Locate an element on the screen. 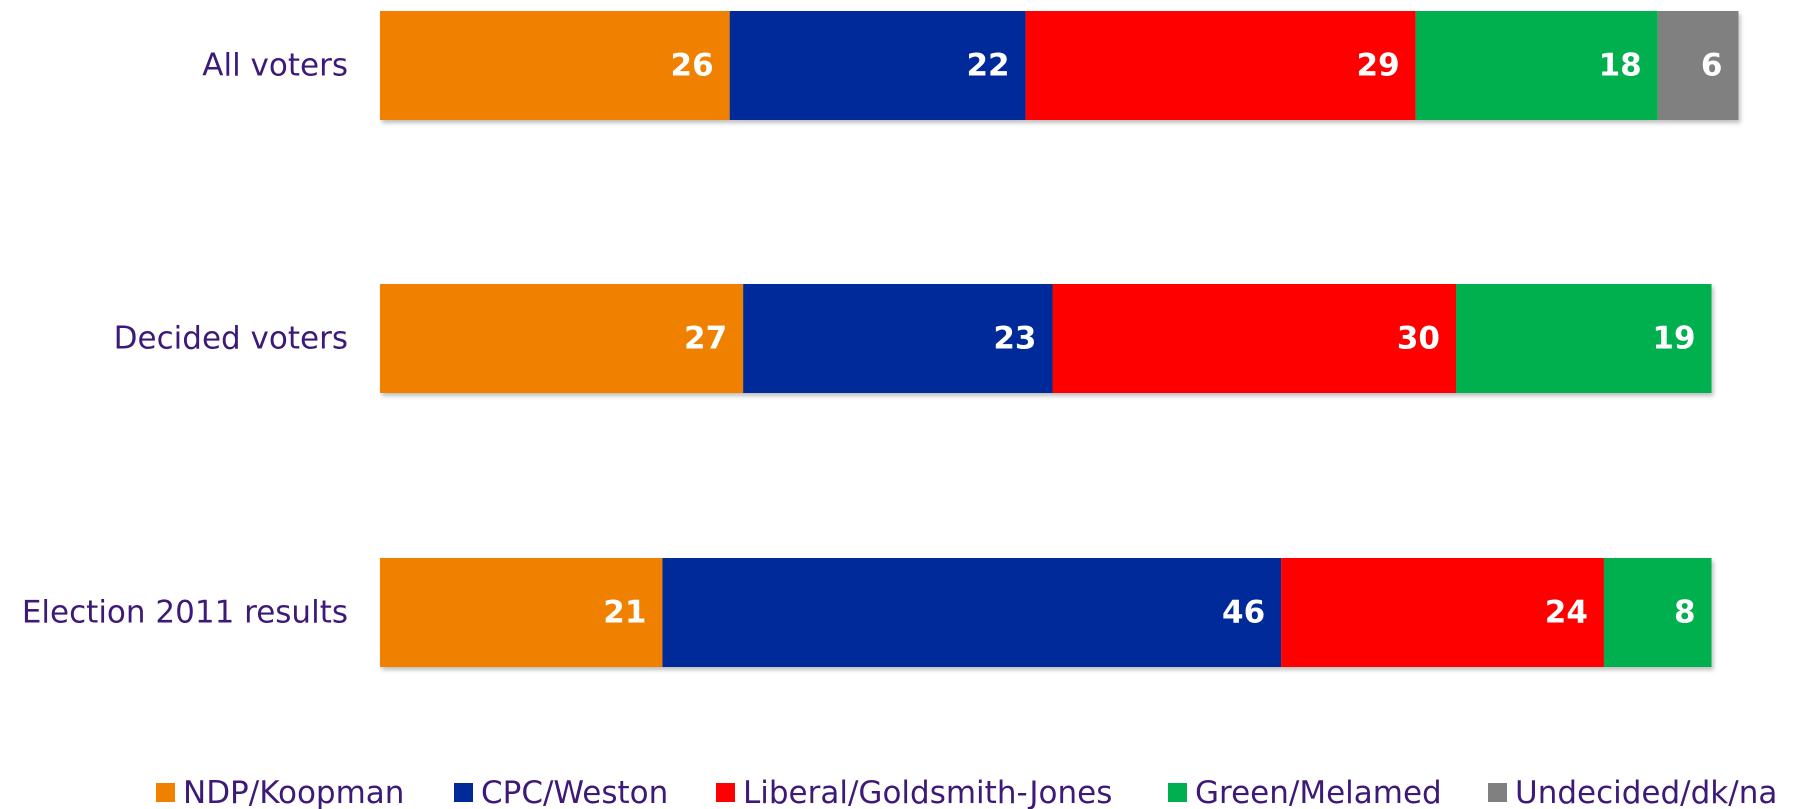 The height and width of the screenshot is (809, 1798). data-label: 24 is located at coordinates (1566, 613).